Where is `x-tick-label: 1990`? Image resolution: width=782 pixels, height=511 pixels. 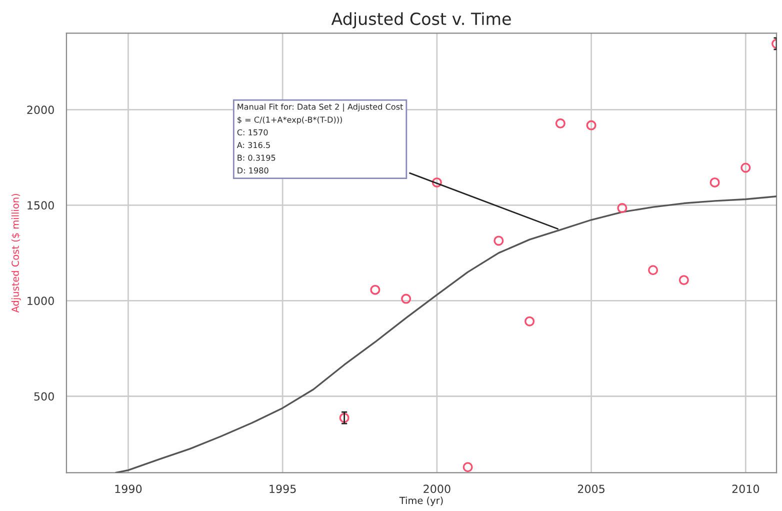
x-tick-label: 1990 is located at coordinates (128, 489).